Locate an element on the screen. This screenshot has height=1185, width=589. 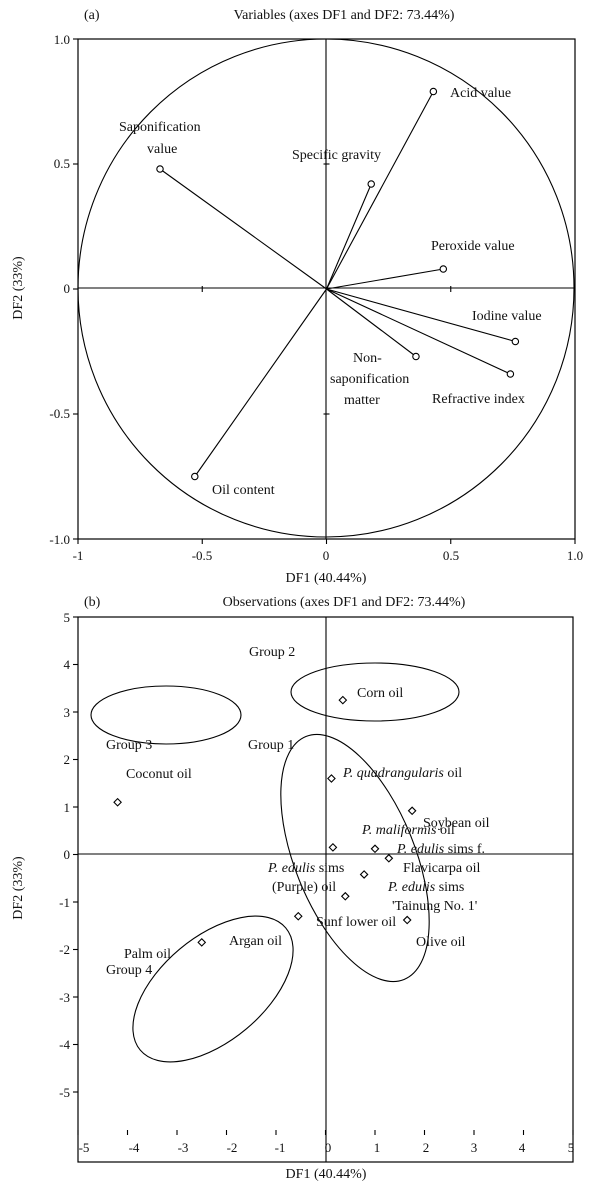
panel-b-xtick: 0 is located at coordinates (328, 1147).